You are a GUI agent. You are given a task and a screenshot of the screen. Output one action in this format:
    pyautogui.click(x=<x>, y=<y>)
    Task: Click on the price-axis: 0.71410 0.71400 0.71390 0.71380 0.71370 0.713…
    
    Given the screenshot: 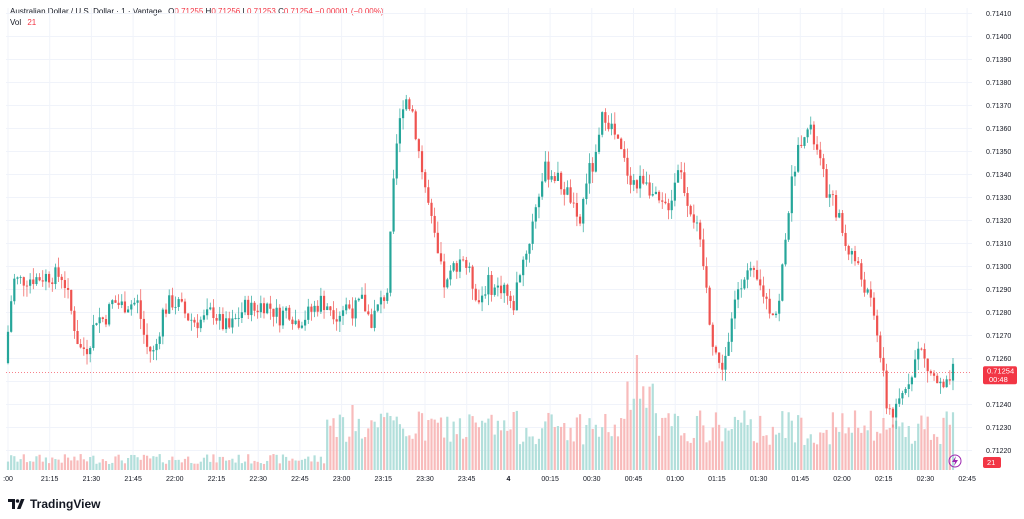 What is the action you would take?
    pyautogui.click(x=998, y=233)
    